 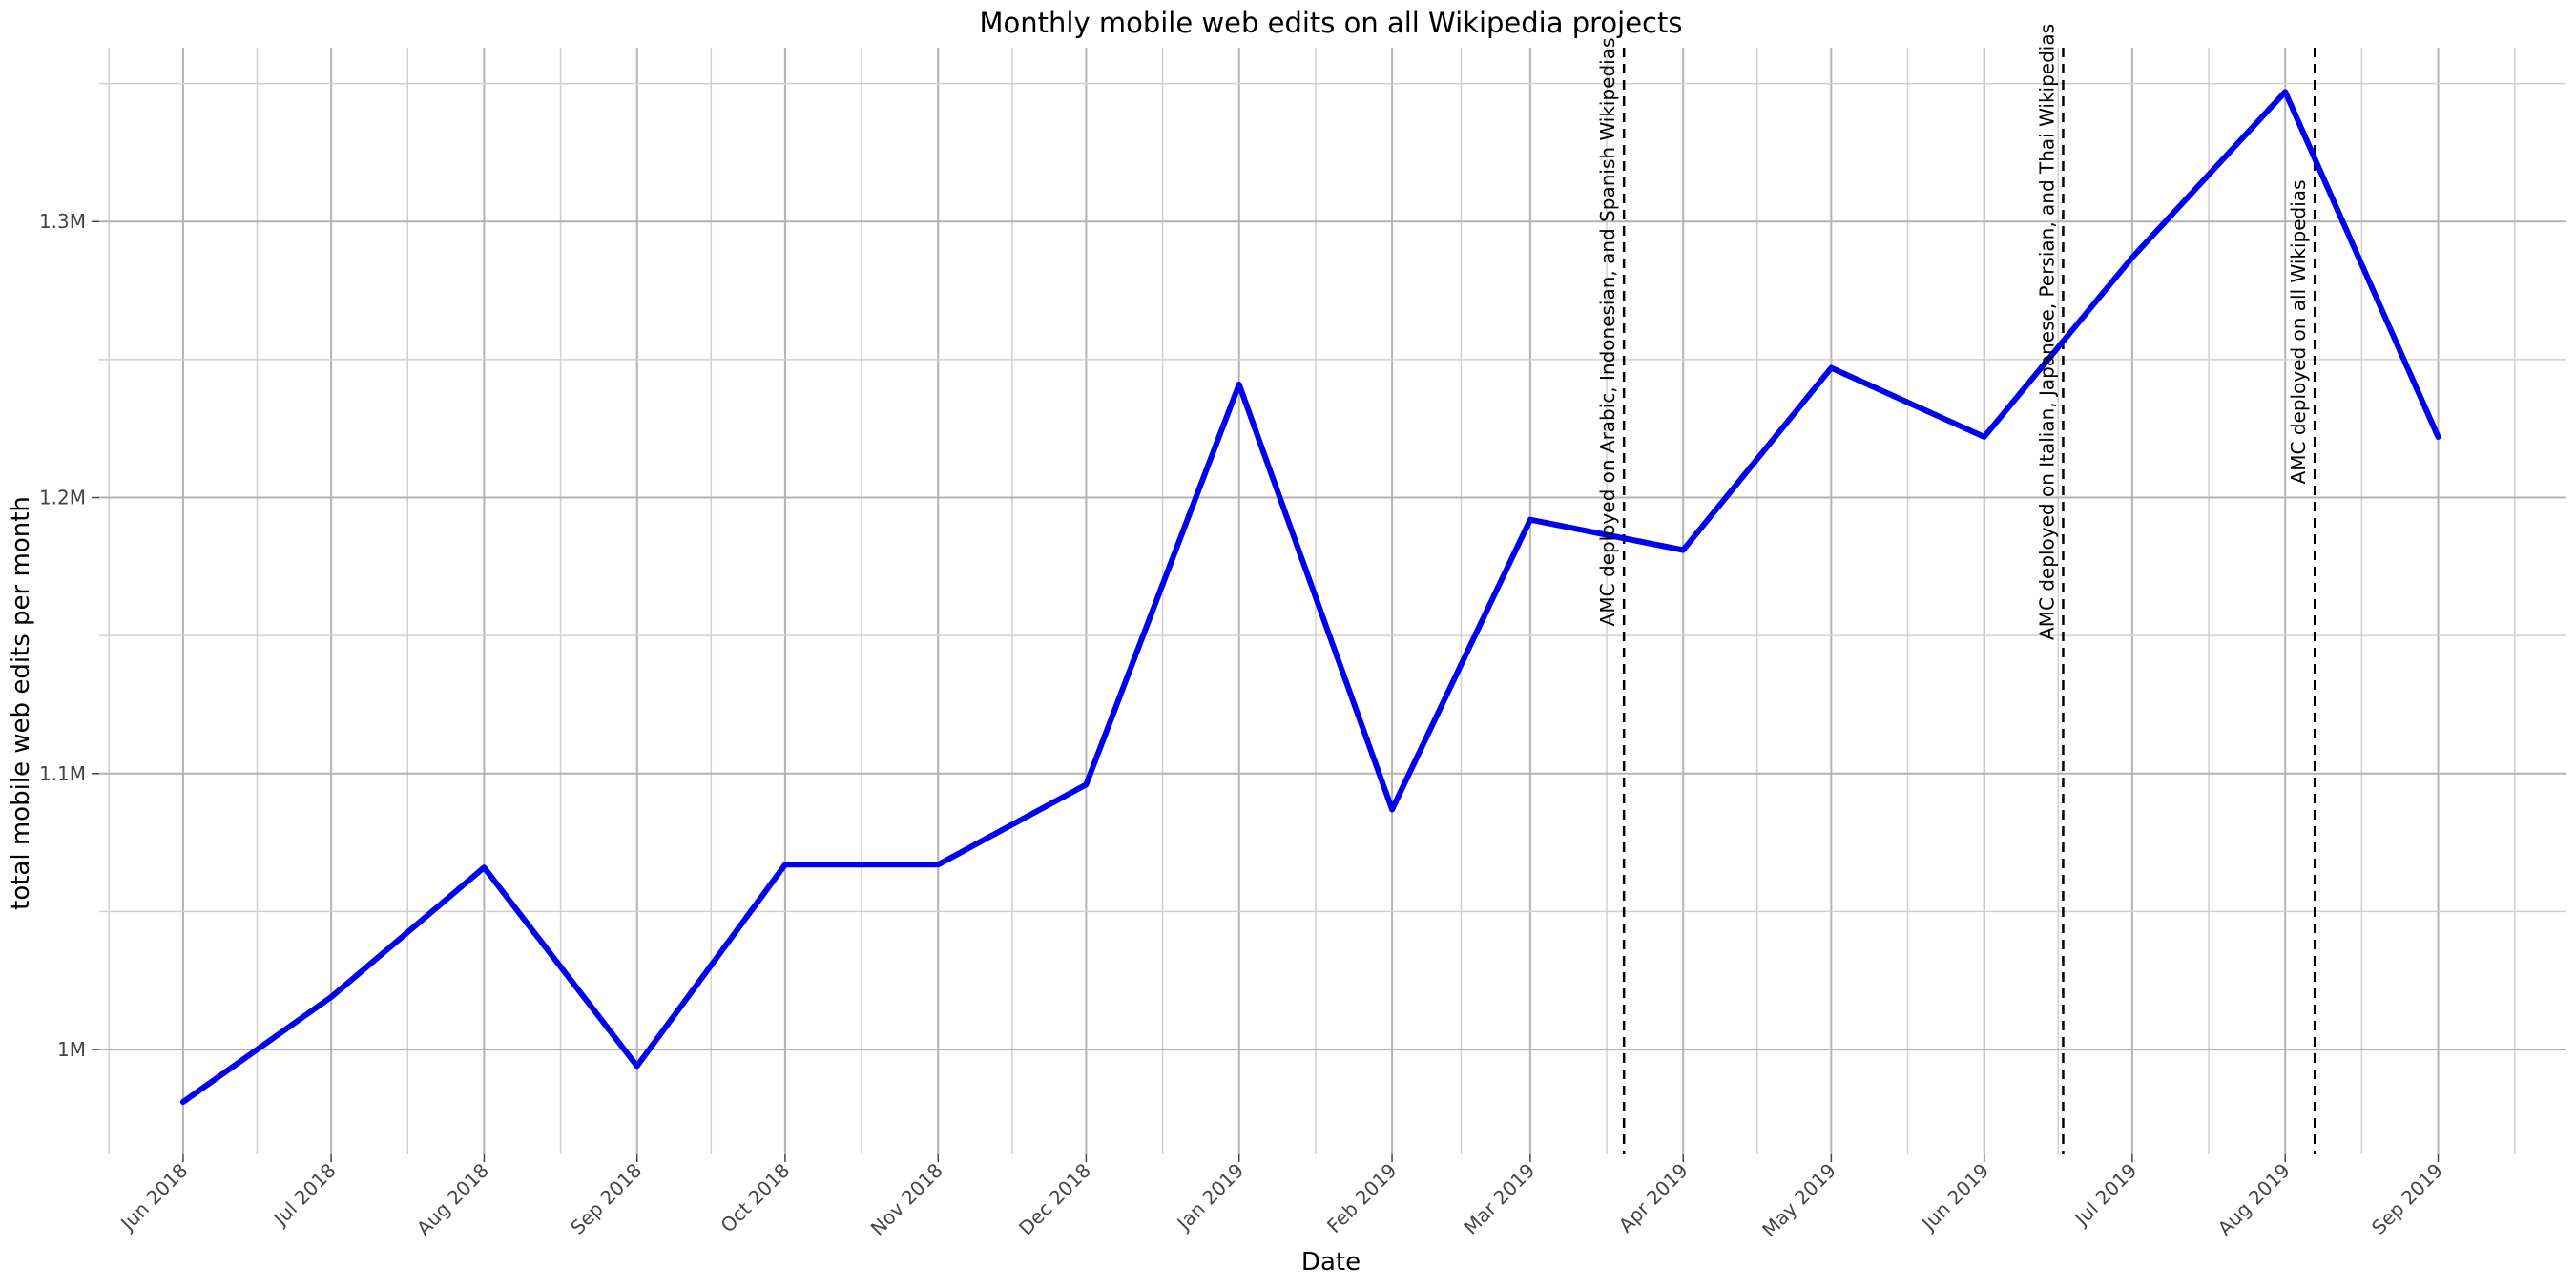 What do you see at coordinates (21, 703) in the screenshot?
I see `y-axis-label: total mobile web edits per month` at bounding box center [21, 703].